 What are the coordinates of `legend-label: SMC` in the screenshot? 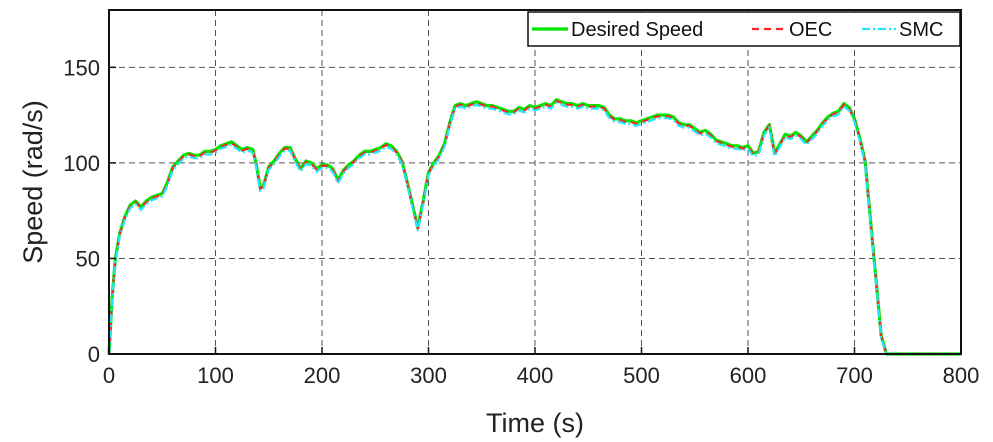 It's located at (921, 30).